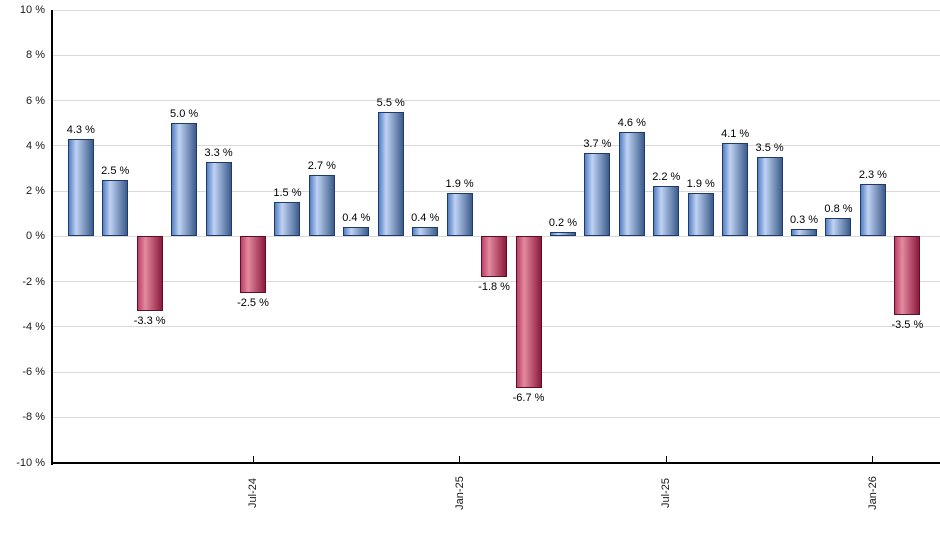  I want to click on bar-value-label: 5.5 %, so click(390, 102).